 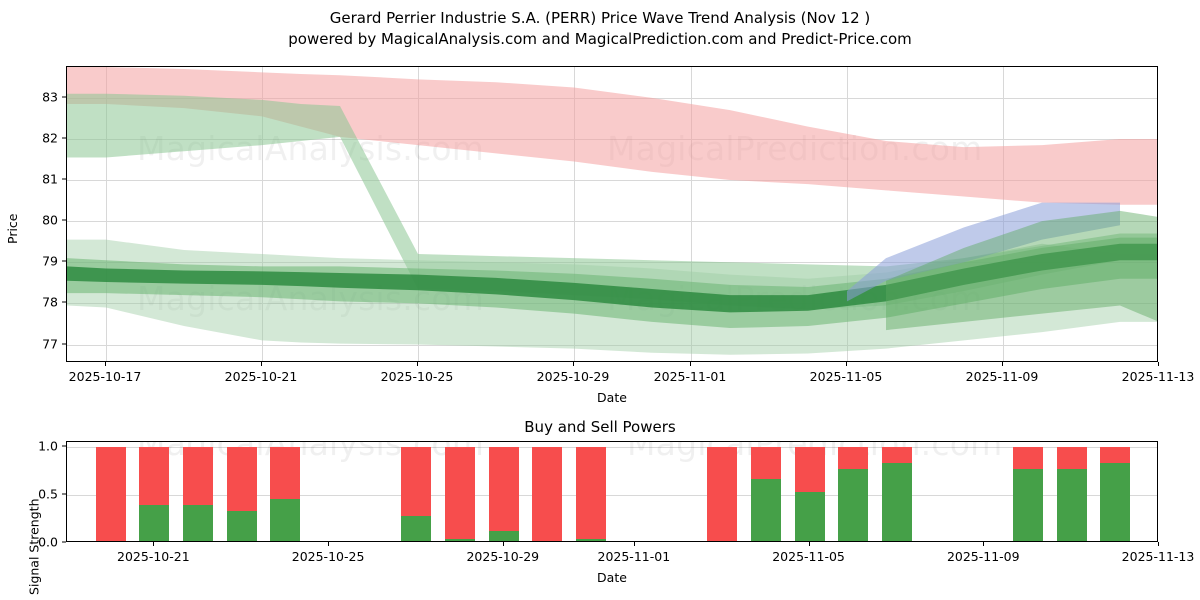 I want to click on power-x-tick-label: 2025-11-09, so click(x=983, y=556).